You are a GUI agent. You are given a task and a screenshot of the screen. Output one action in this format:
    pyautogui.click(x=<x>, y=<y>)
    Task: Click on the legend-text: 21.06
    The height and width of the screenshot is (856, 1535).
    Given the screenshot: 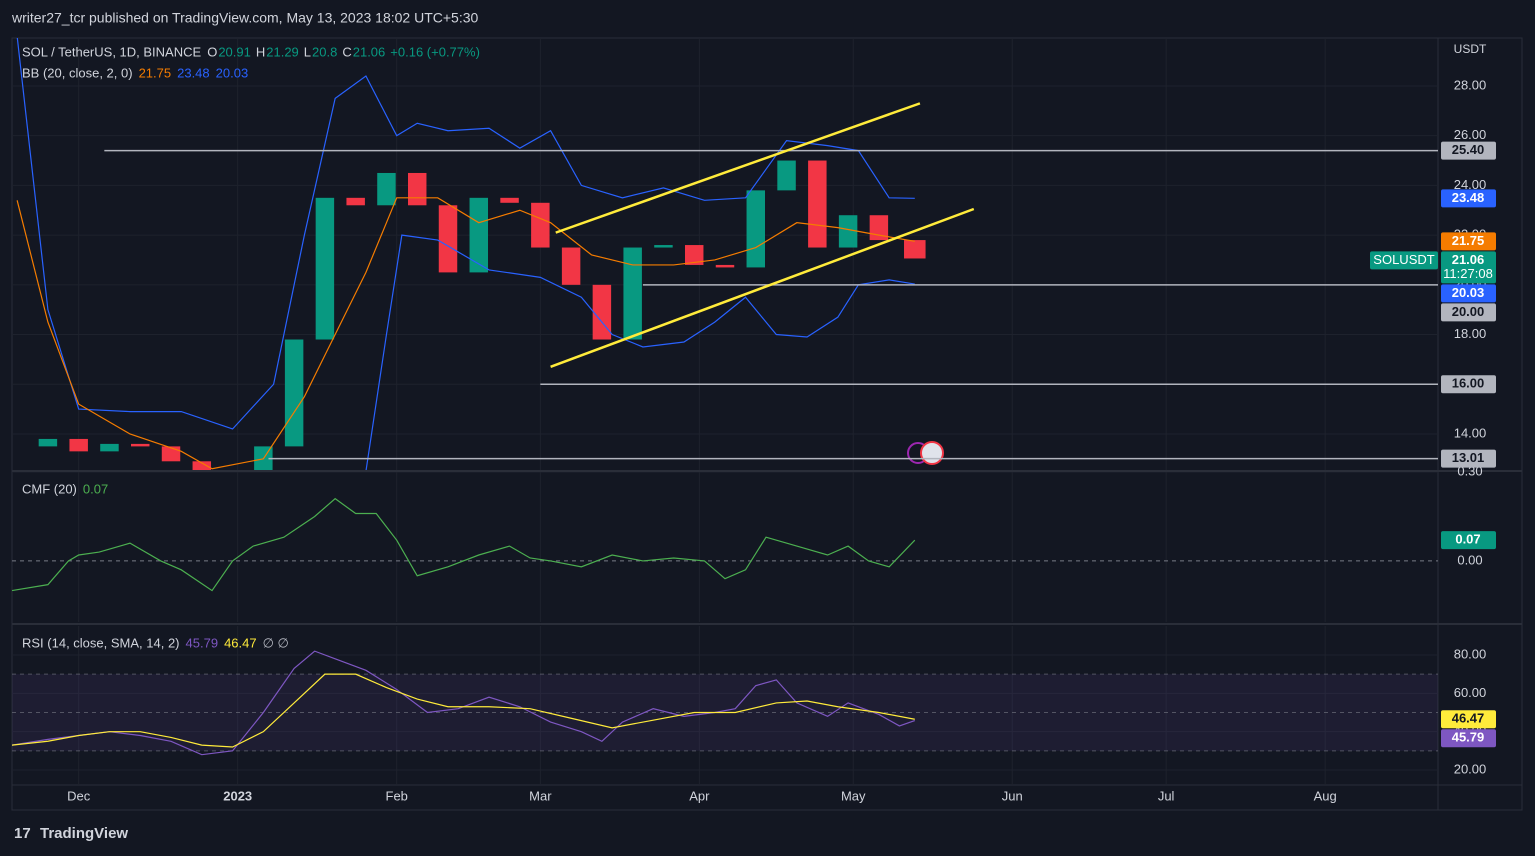 What is the action you would take?
    pyautogui.click(x=369, y=51)
    